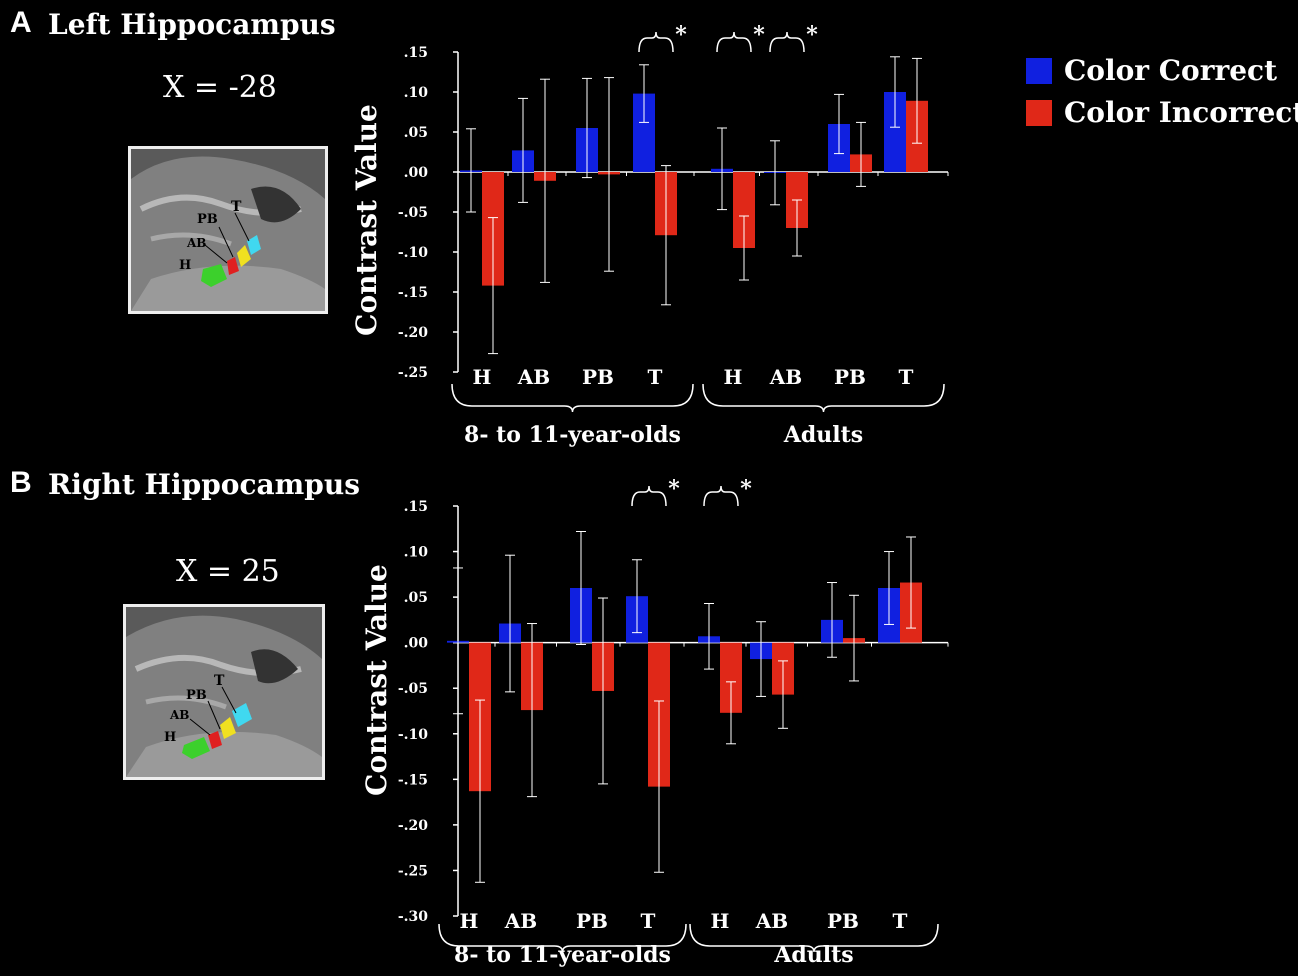  What do you see at coordinates (416, 53) in the screenshot?
I see `y-tick-label-0-0: .15` at bounding box center [416, 53].